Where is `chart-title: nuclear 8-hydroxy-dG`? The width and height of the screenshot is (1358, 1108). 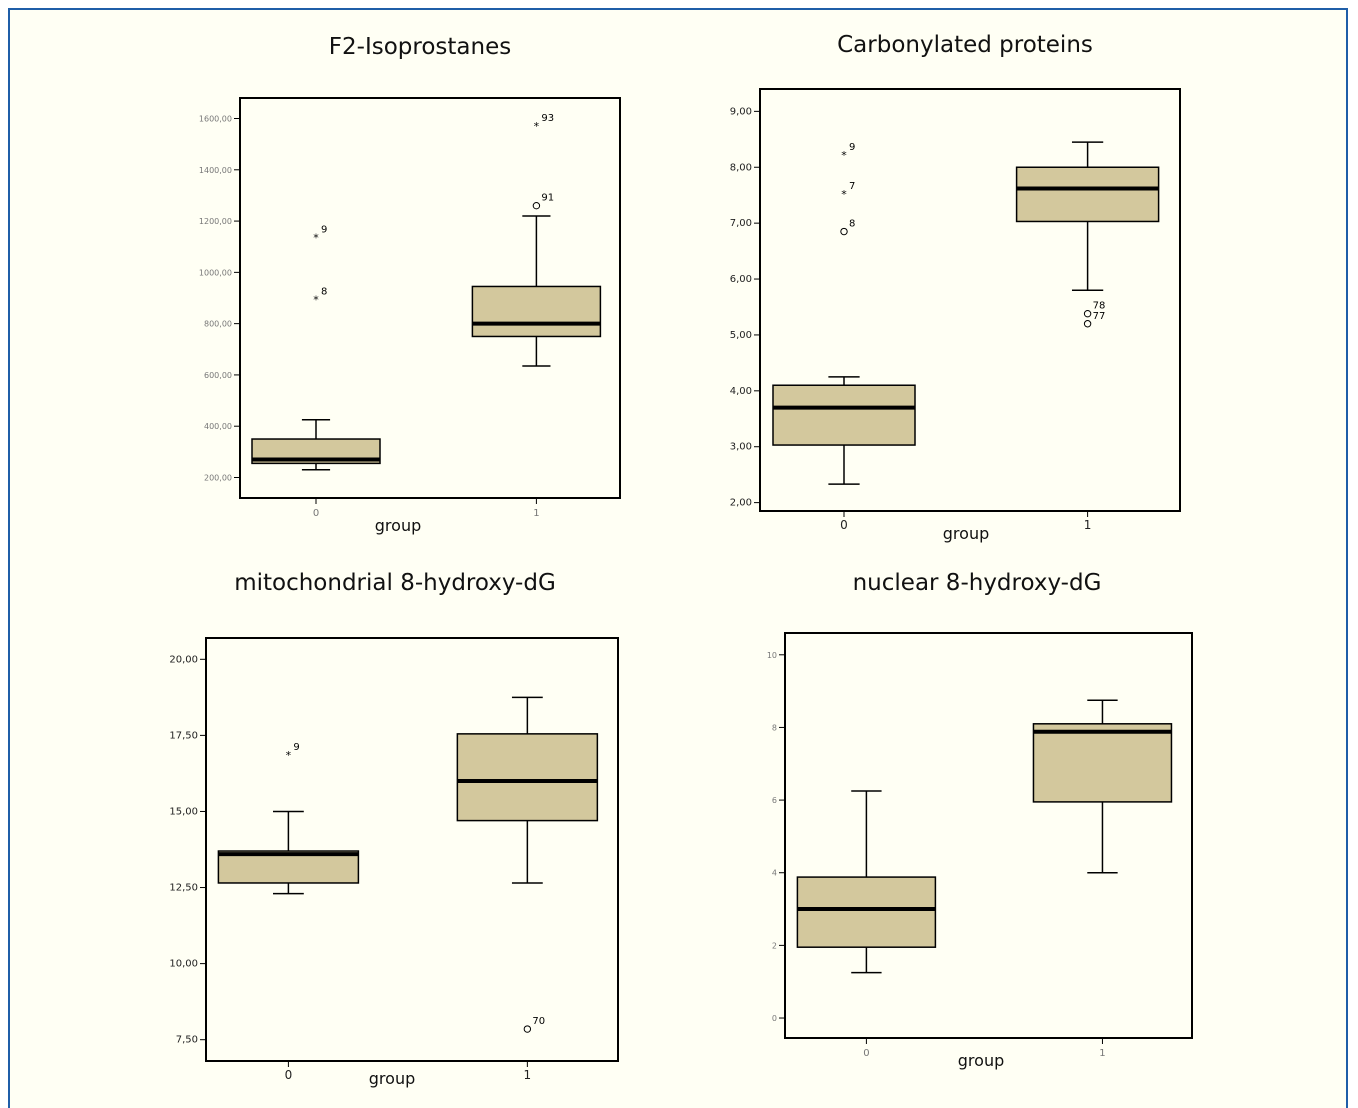 chart-title: nuclear 8-hydroxy-dG is located at coordinates (977, 583).